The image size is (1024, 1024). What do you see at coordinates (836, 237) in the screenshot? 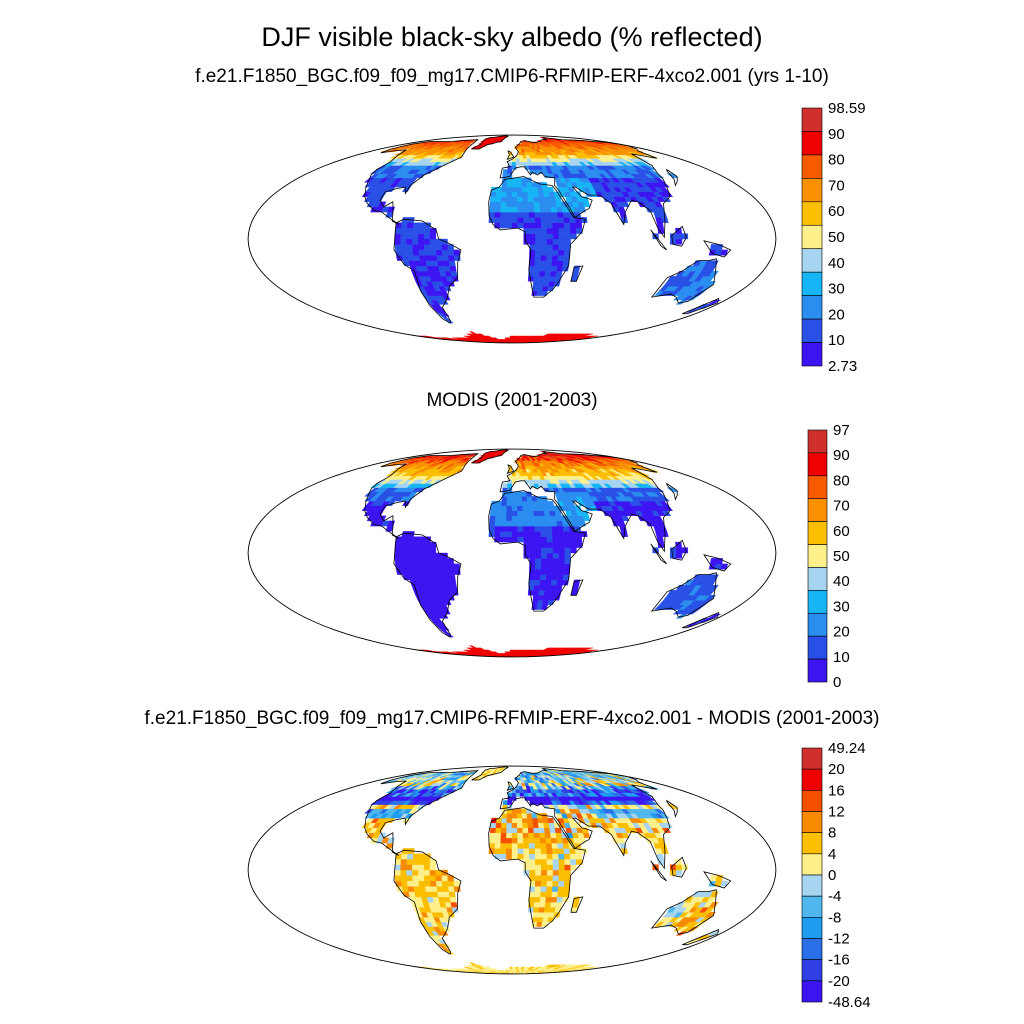
I see `colorbar-label: 50` at bounding box center [836, 237].